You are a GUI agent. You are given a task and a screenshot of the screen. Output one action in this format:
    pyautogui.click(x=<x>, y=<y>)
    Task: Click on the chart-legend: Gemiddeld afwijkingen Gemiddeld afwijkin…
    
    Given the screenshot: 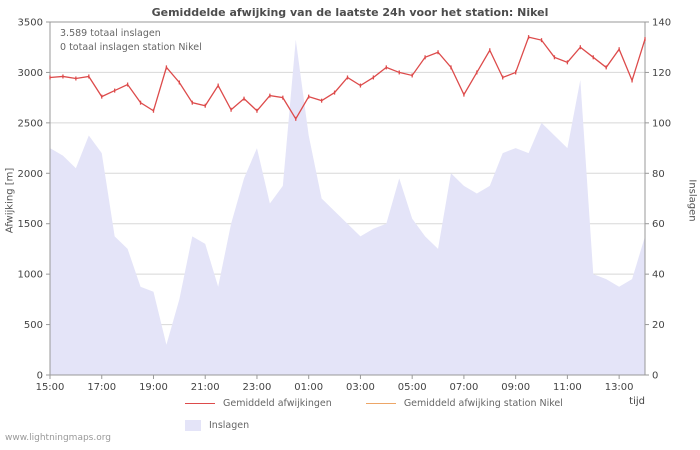 What is the action you would take?
    pyautogui.click(x=391, y=414)
    